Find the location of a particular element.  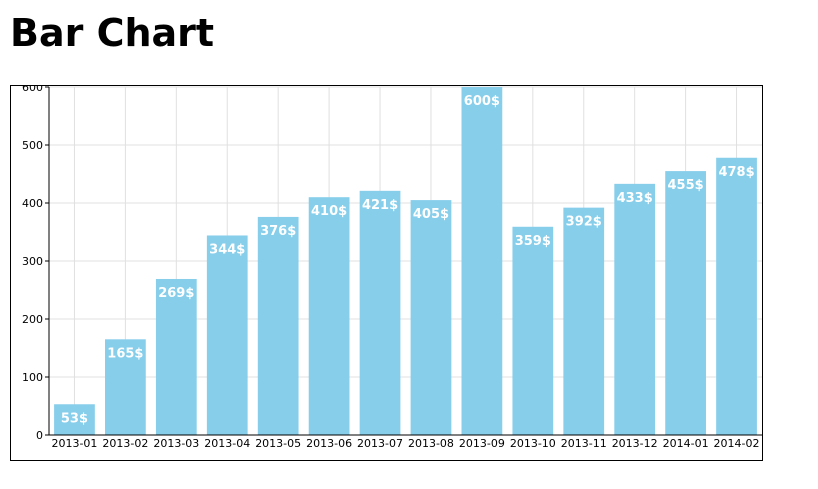

bar-value-label: 600$ is located at coordinates (482, 101).